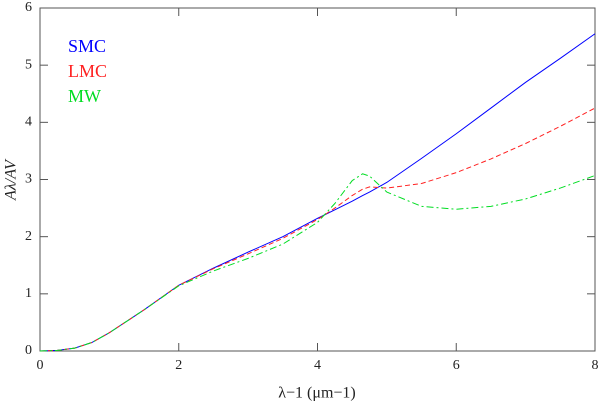 This screenshot has height=407, width=600. What do you see at coordinates (28, 293) in the screenshot?
I see `y-tick-label: 1` at bounding box center [28, 293].